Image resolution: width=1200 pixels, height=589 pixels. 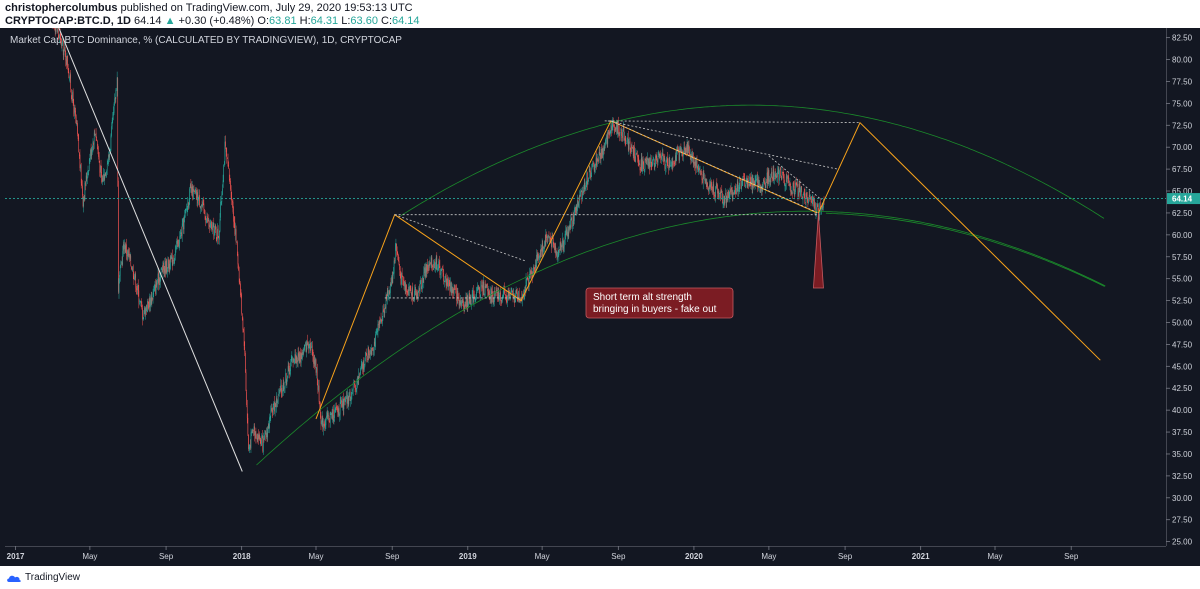 What do you see at coordinates (965, 249) in the screenshot?
I see `lower-arc-outer-curve` at bounding box center [965, 249].